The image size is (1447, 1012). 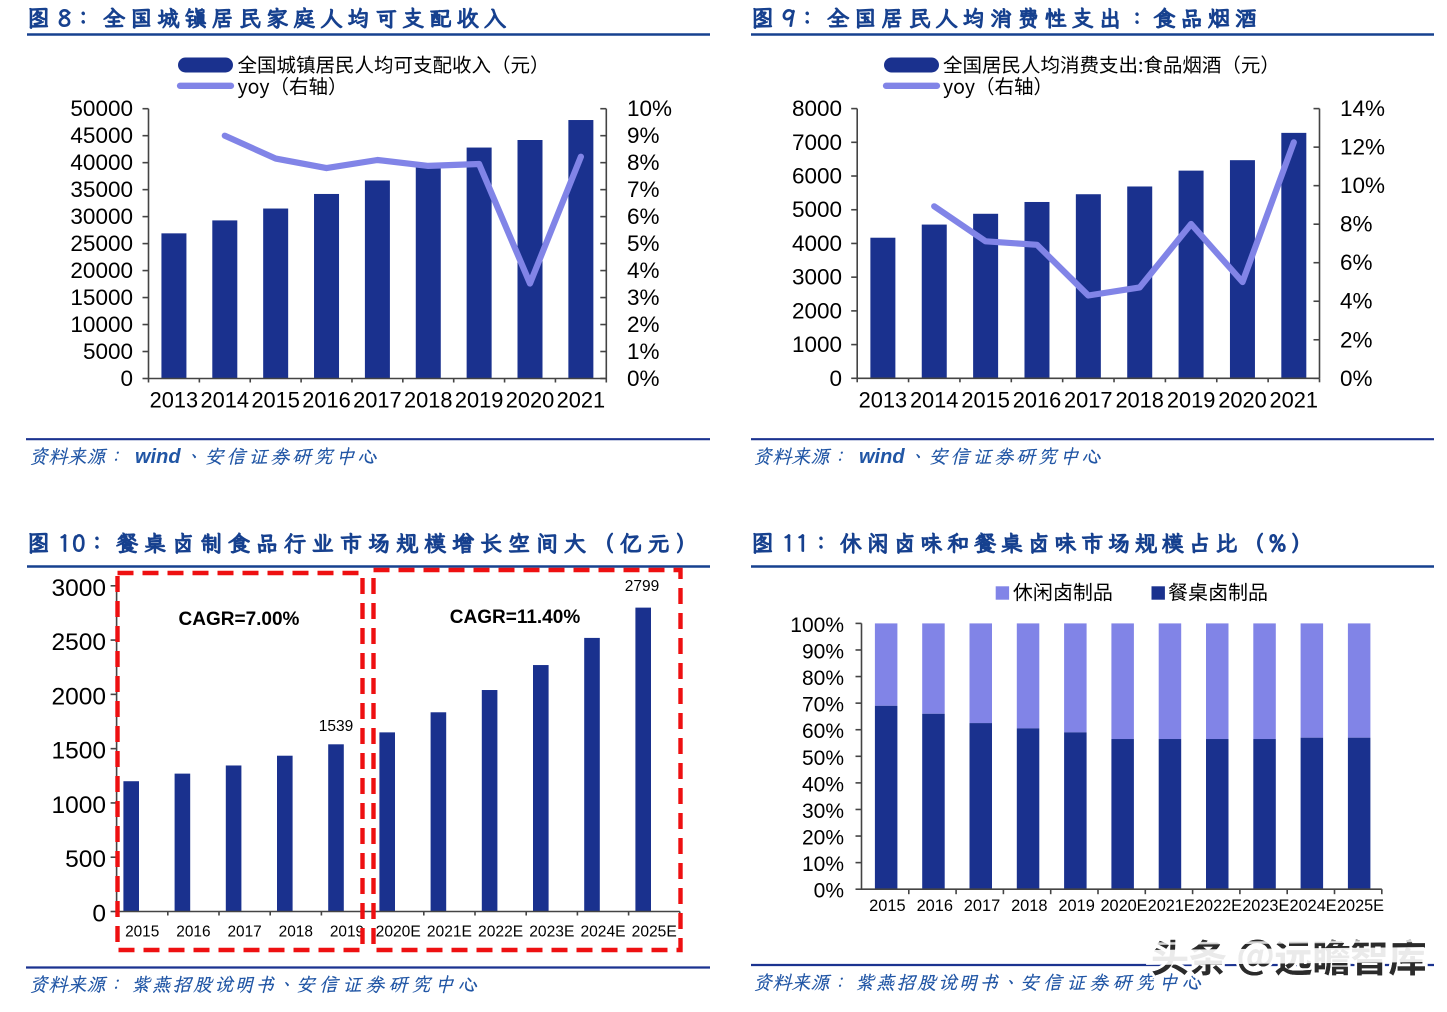 What do you see at coordinates (1242, 400) in the screenshot?
I see `svg-text: 2020` at bounding box center [1242, 400].